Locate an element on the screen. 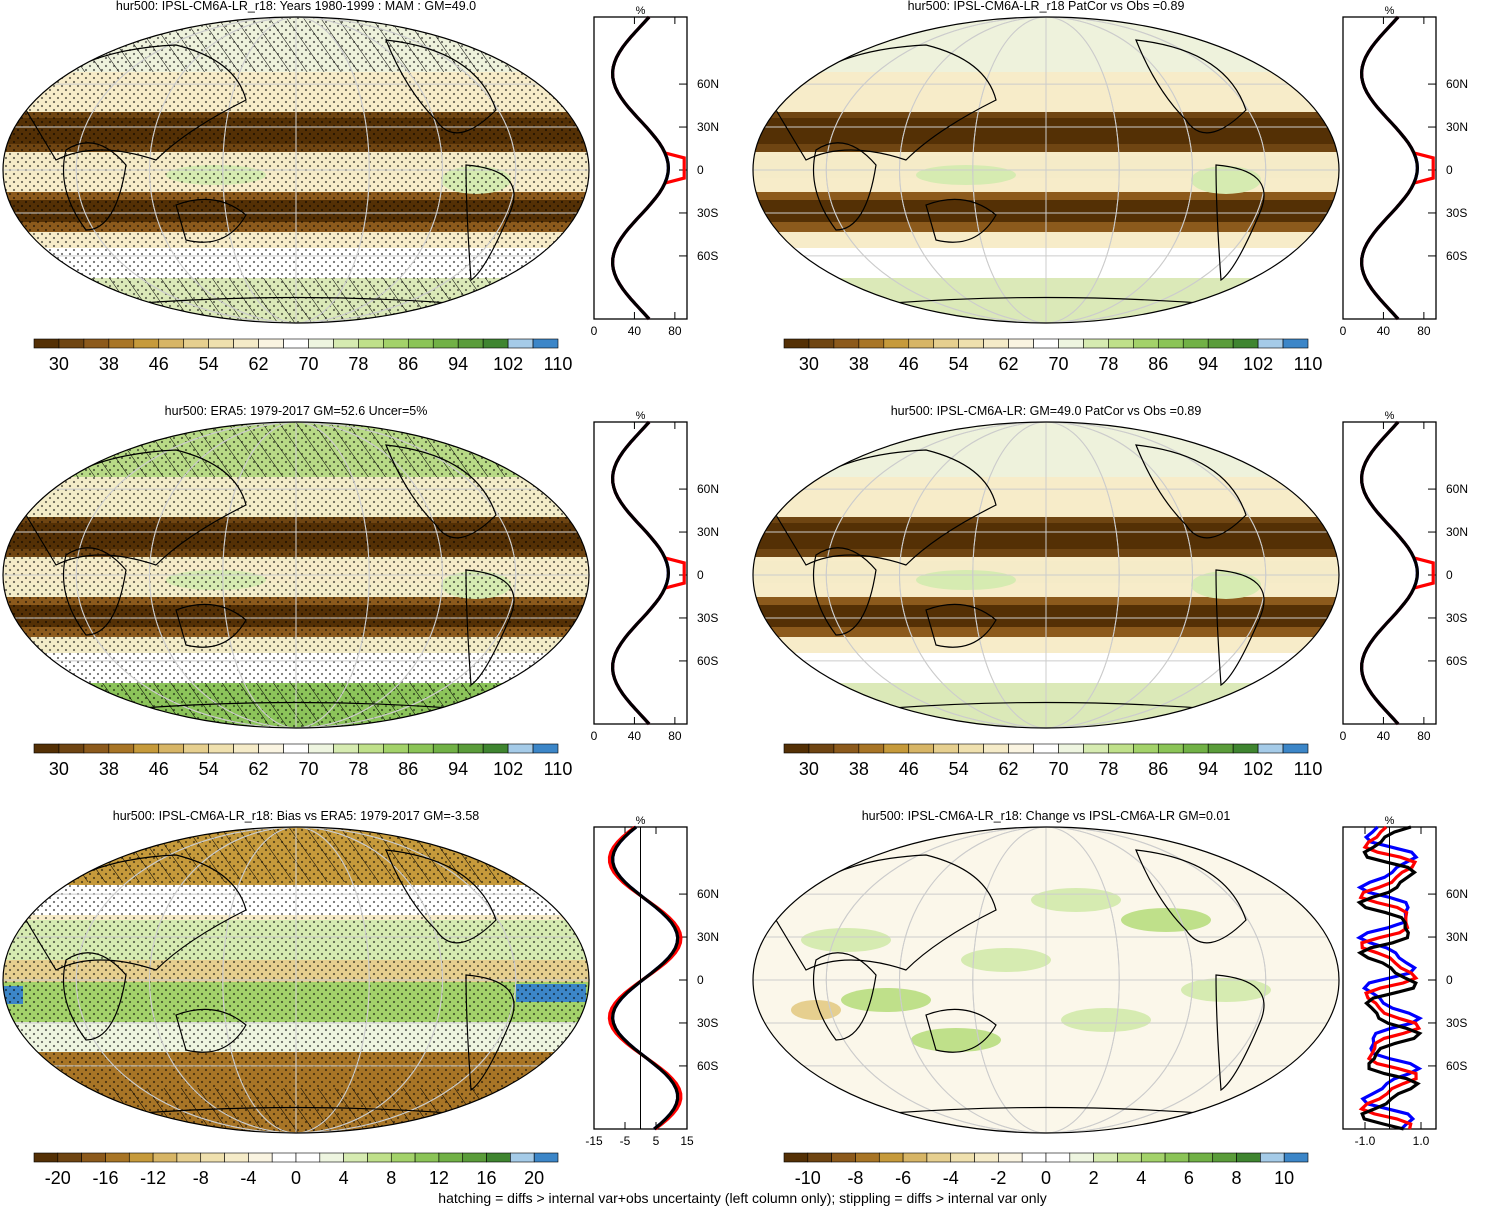 Image resolution: width=1485 pixels, height=1212 pixels. colorbar-label: 54 is located at coordinates (209, 769).